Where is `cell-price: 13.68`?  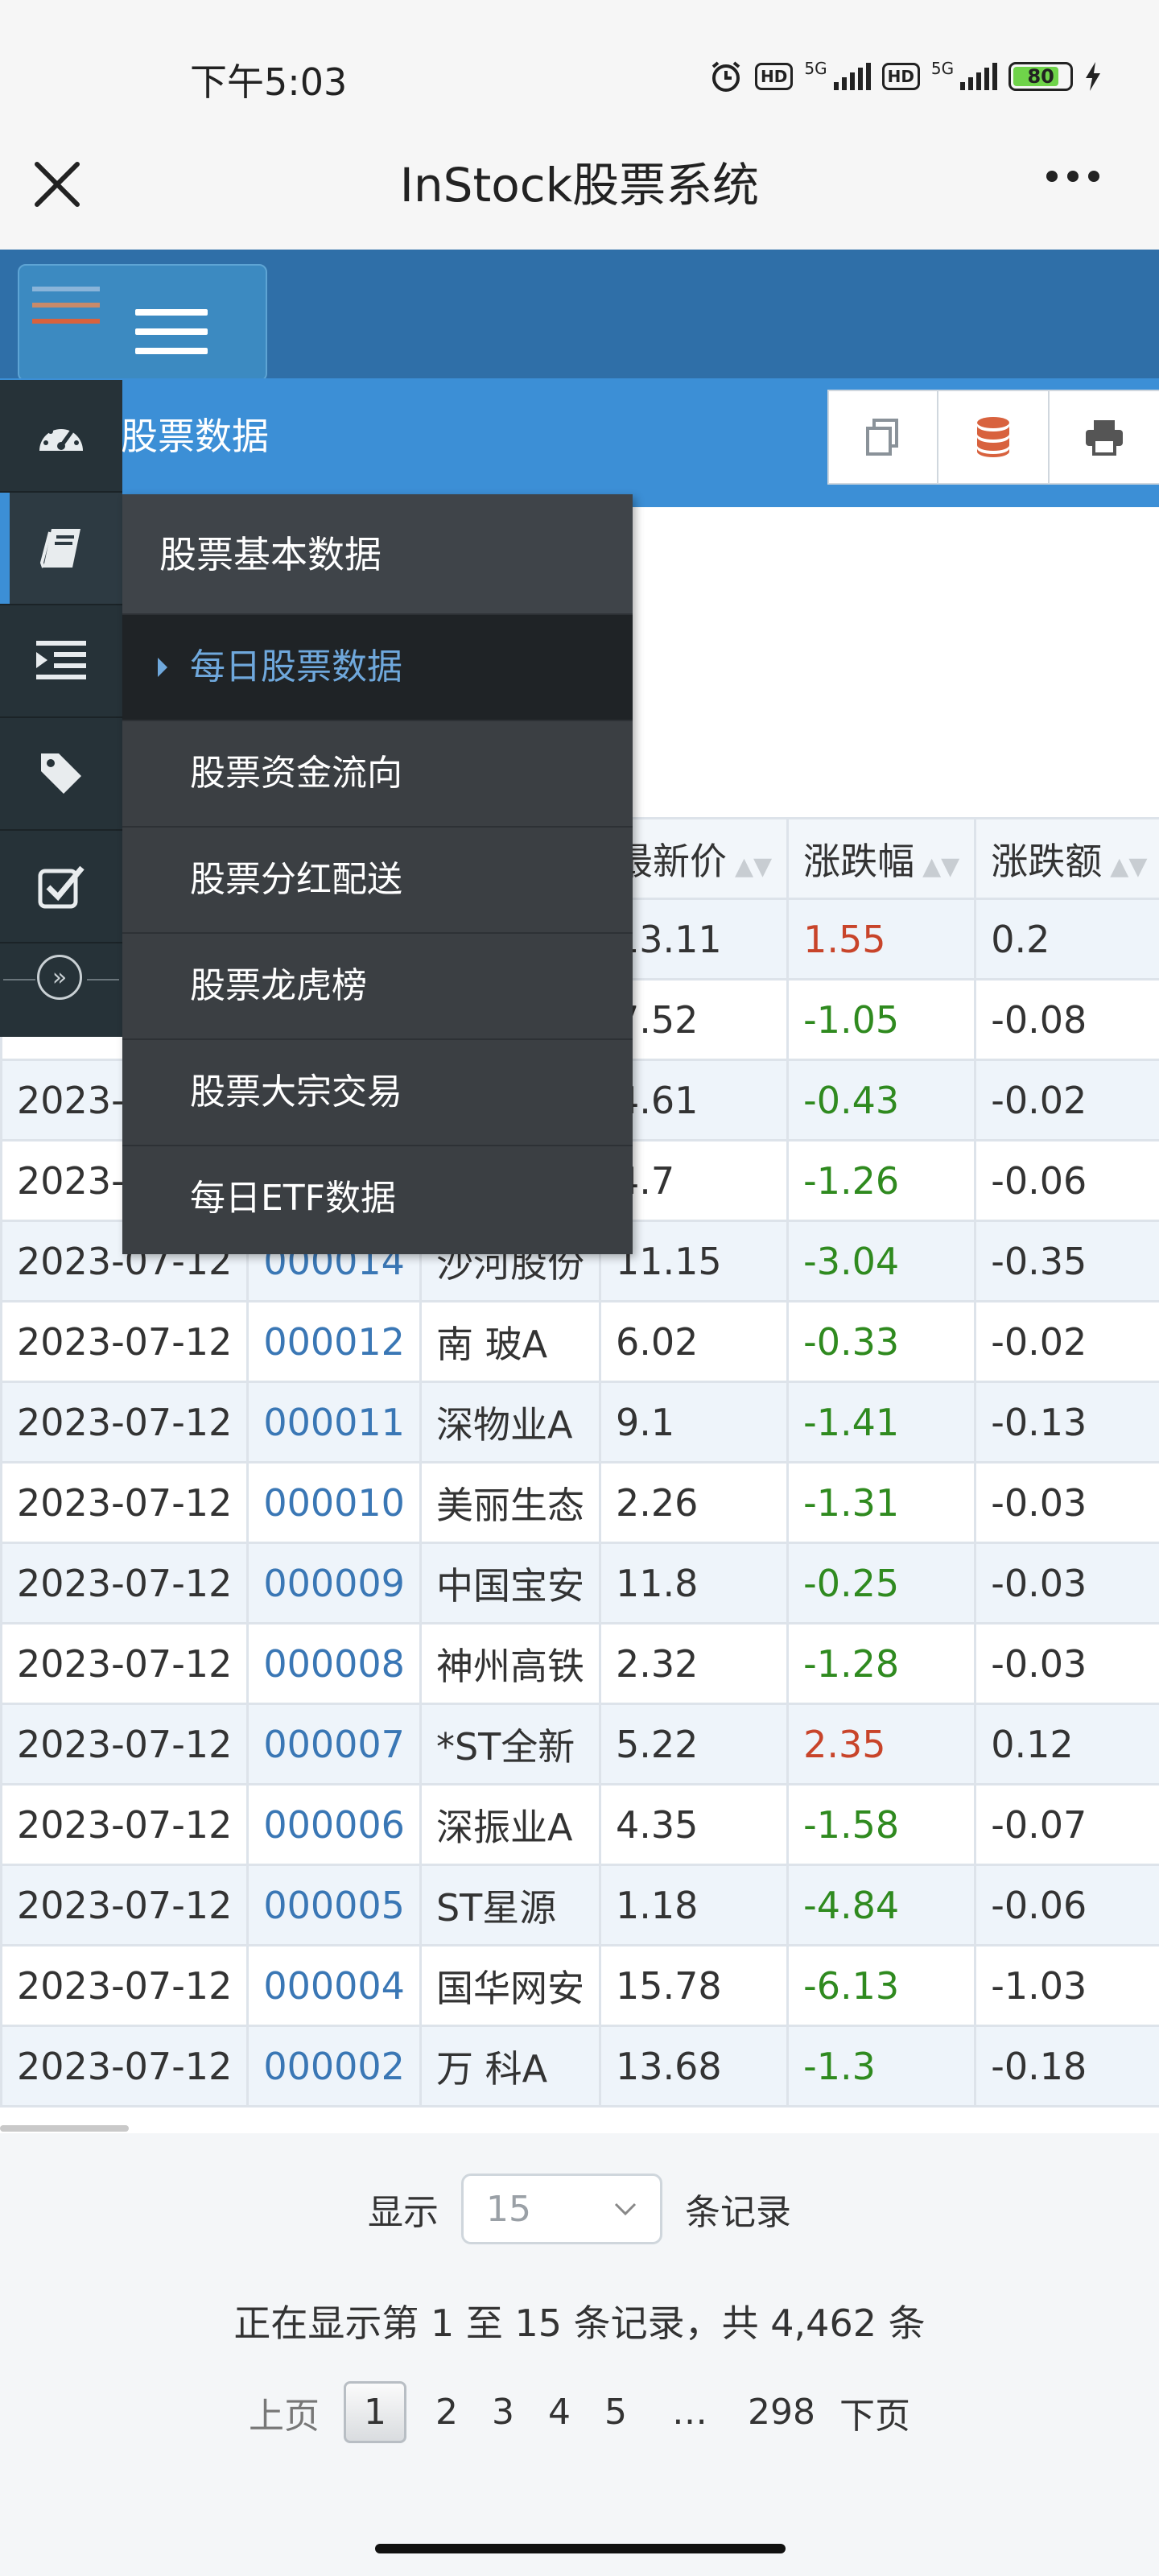 cell-price: 13.68 is located at coordinates (694, 2066).